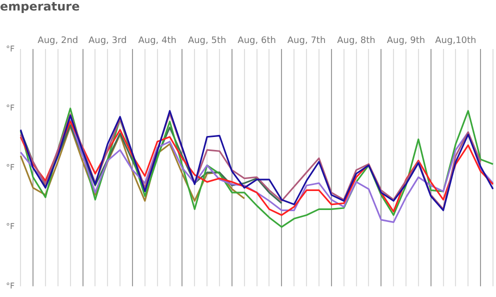 This screenshot has height=297, width=496. What do you see at coordinates (107, 41) in the screenshot?
I see `x-tick-label: Aug, 3rd` at bounding box center [107, 41].